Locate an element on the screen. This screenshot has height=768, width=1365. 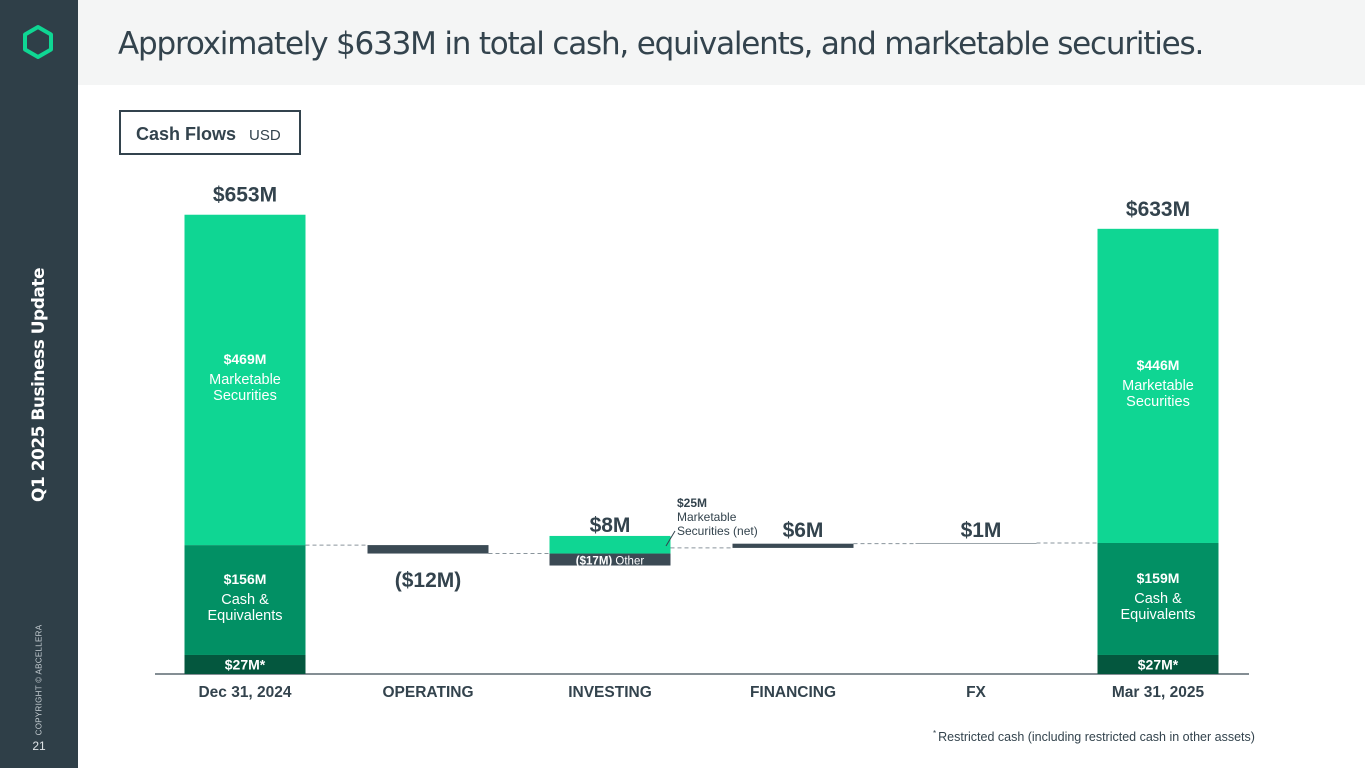
dec-2024-restricted-label: $27M* is located at coordinates (245, 664).